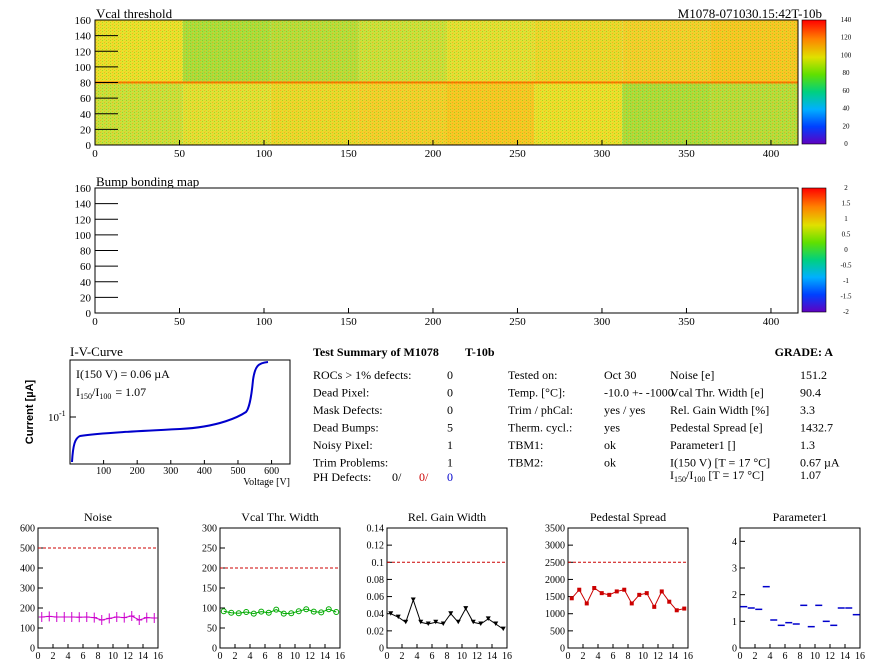 This screenshot has height=672, width=896. What do you see at coordinates (716, 428) in the screenshot?
I see `summary-row-label: Pedestal Spread [e]` at bounding box center [716, 428].